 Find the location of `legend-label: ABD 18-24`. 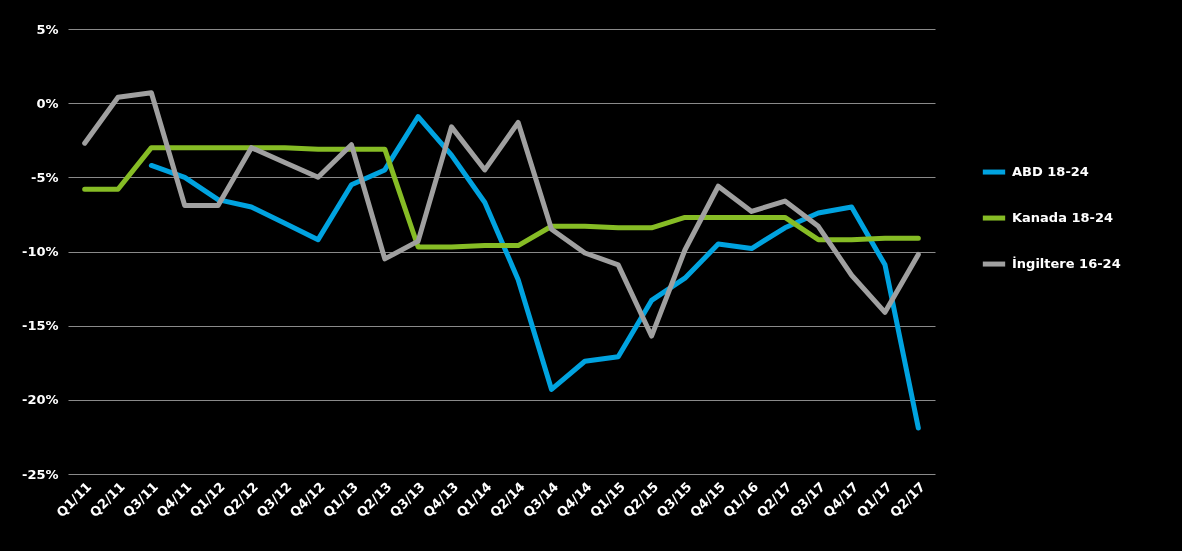

legend-label: ABD 18-24 is located at coordinates (1050, 172).